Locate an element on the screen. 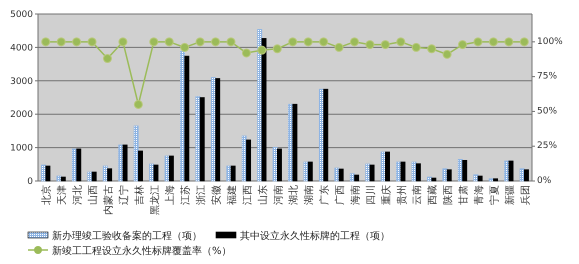 This screenshot has width=579, height=264. x-tick-label: 广东 is located at coordinates (324, 195).